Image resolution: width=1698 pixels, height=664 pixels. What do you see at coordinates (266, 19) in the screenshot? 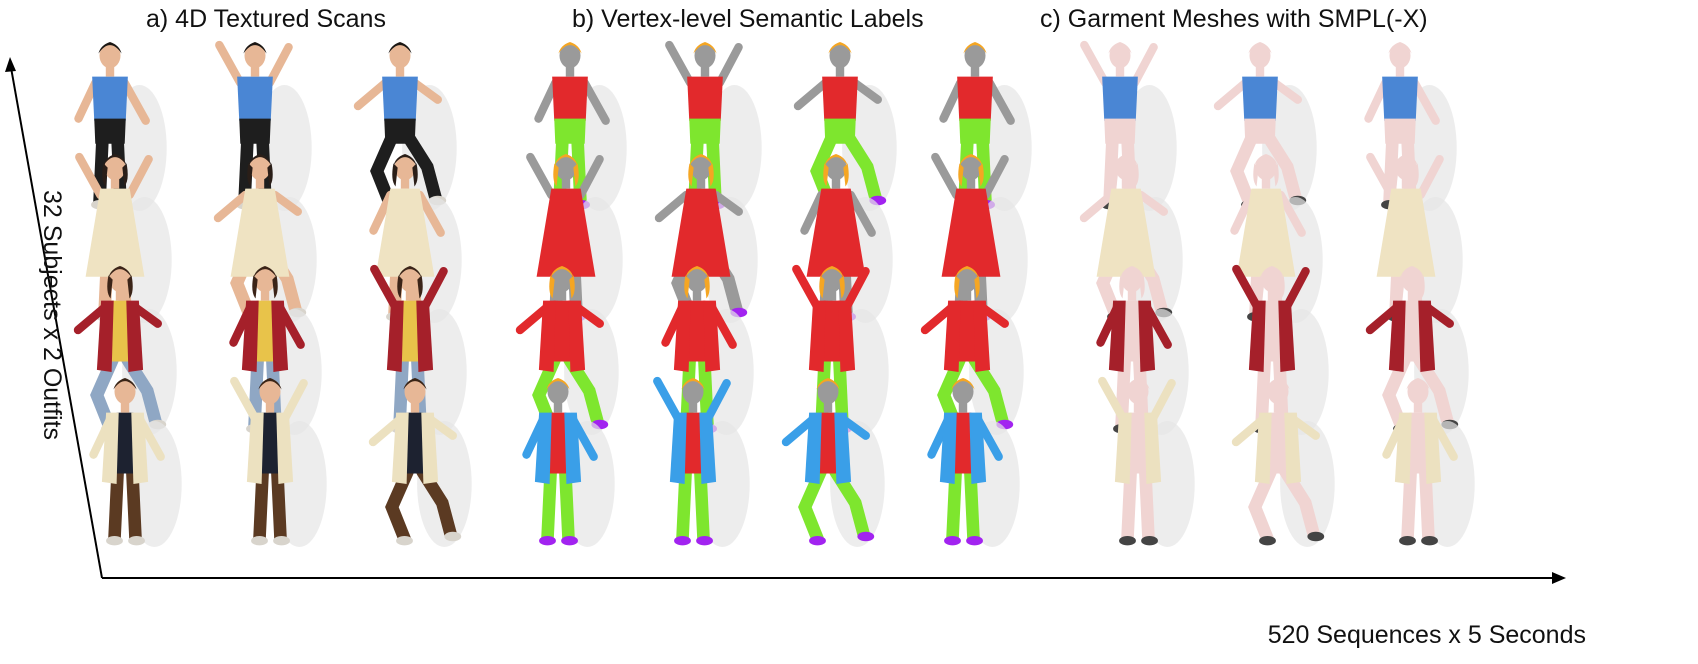
I see `panel-a-title: a) 4D Textured Scans` at bounding box center [266, 19].